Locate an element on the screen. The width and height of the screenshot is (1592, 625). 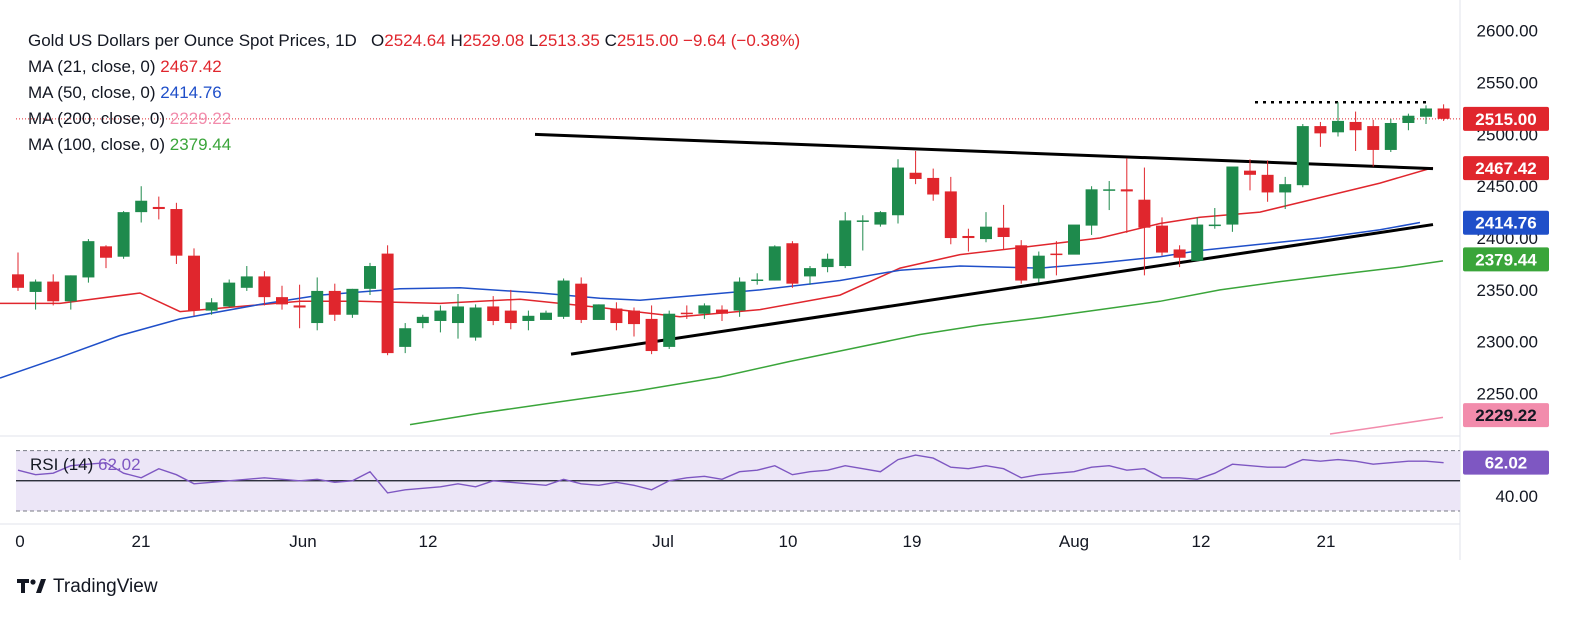
time-tick-label: 21 is located at coordinates (141, 541).